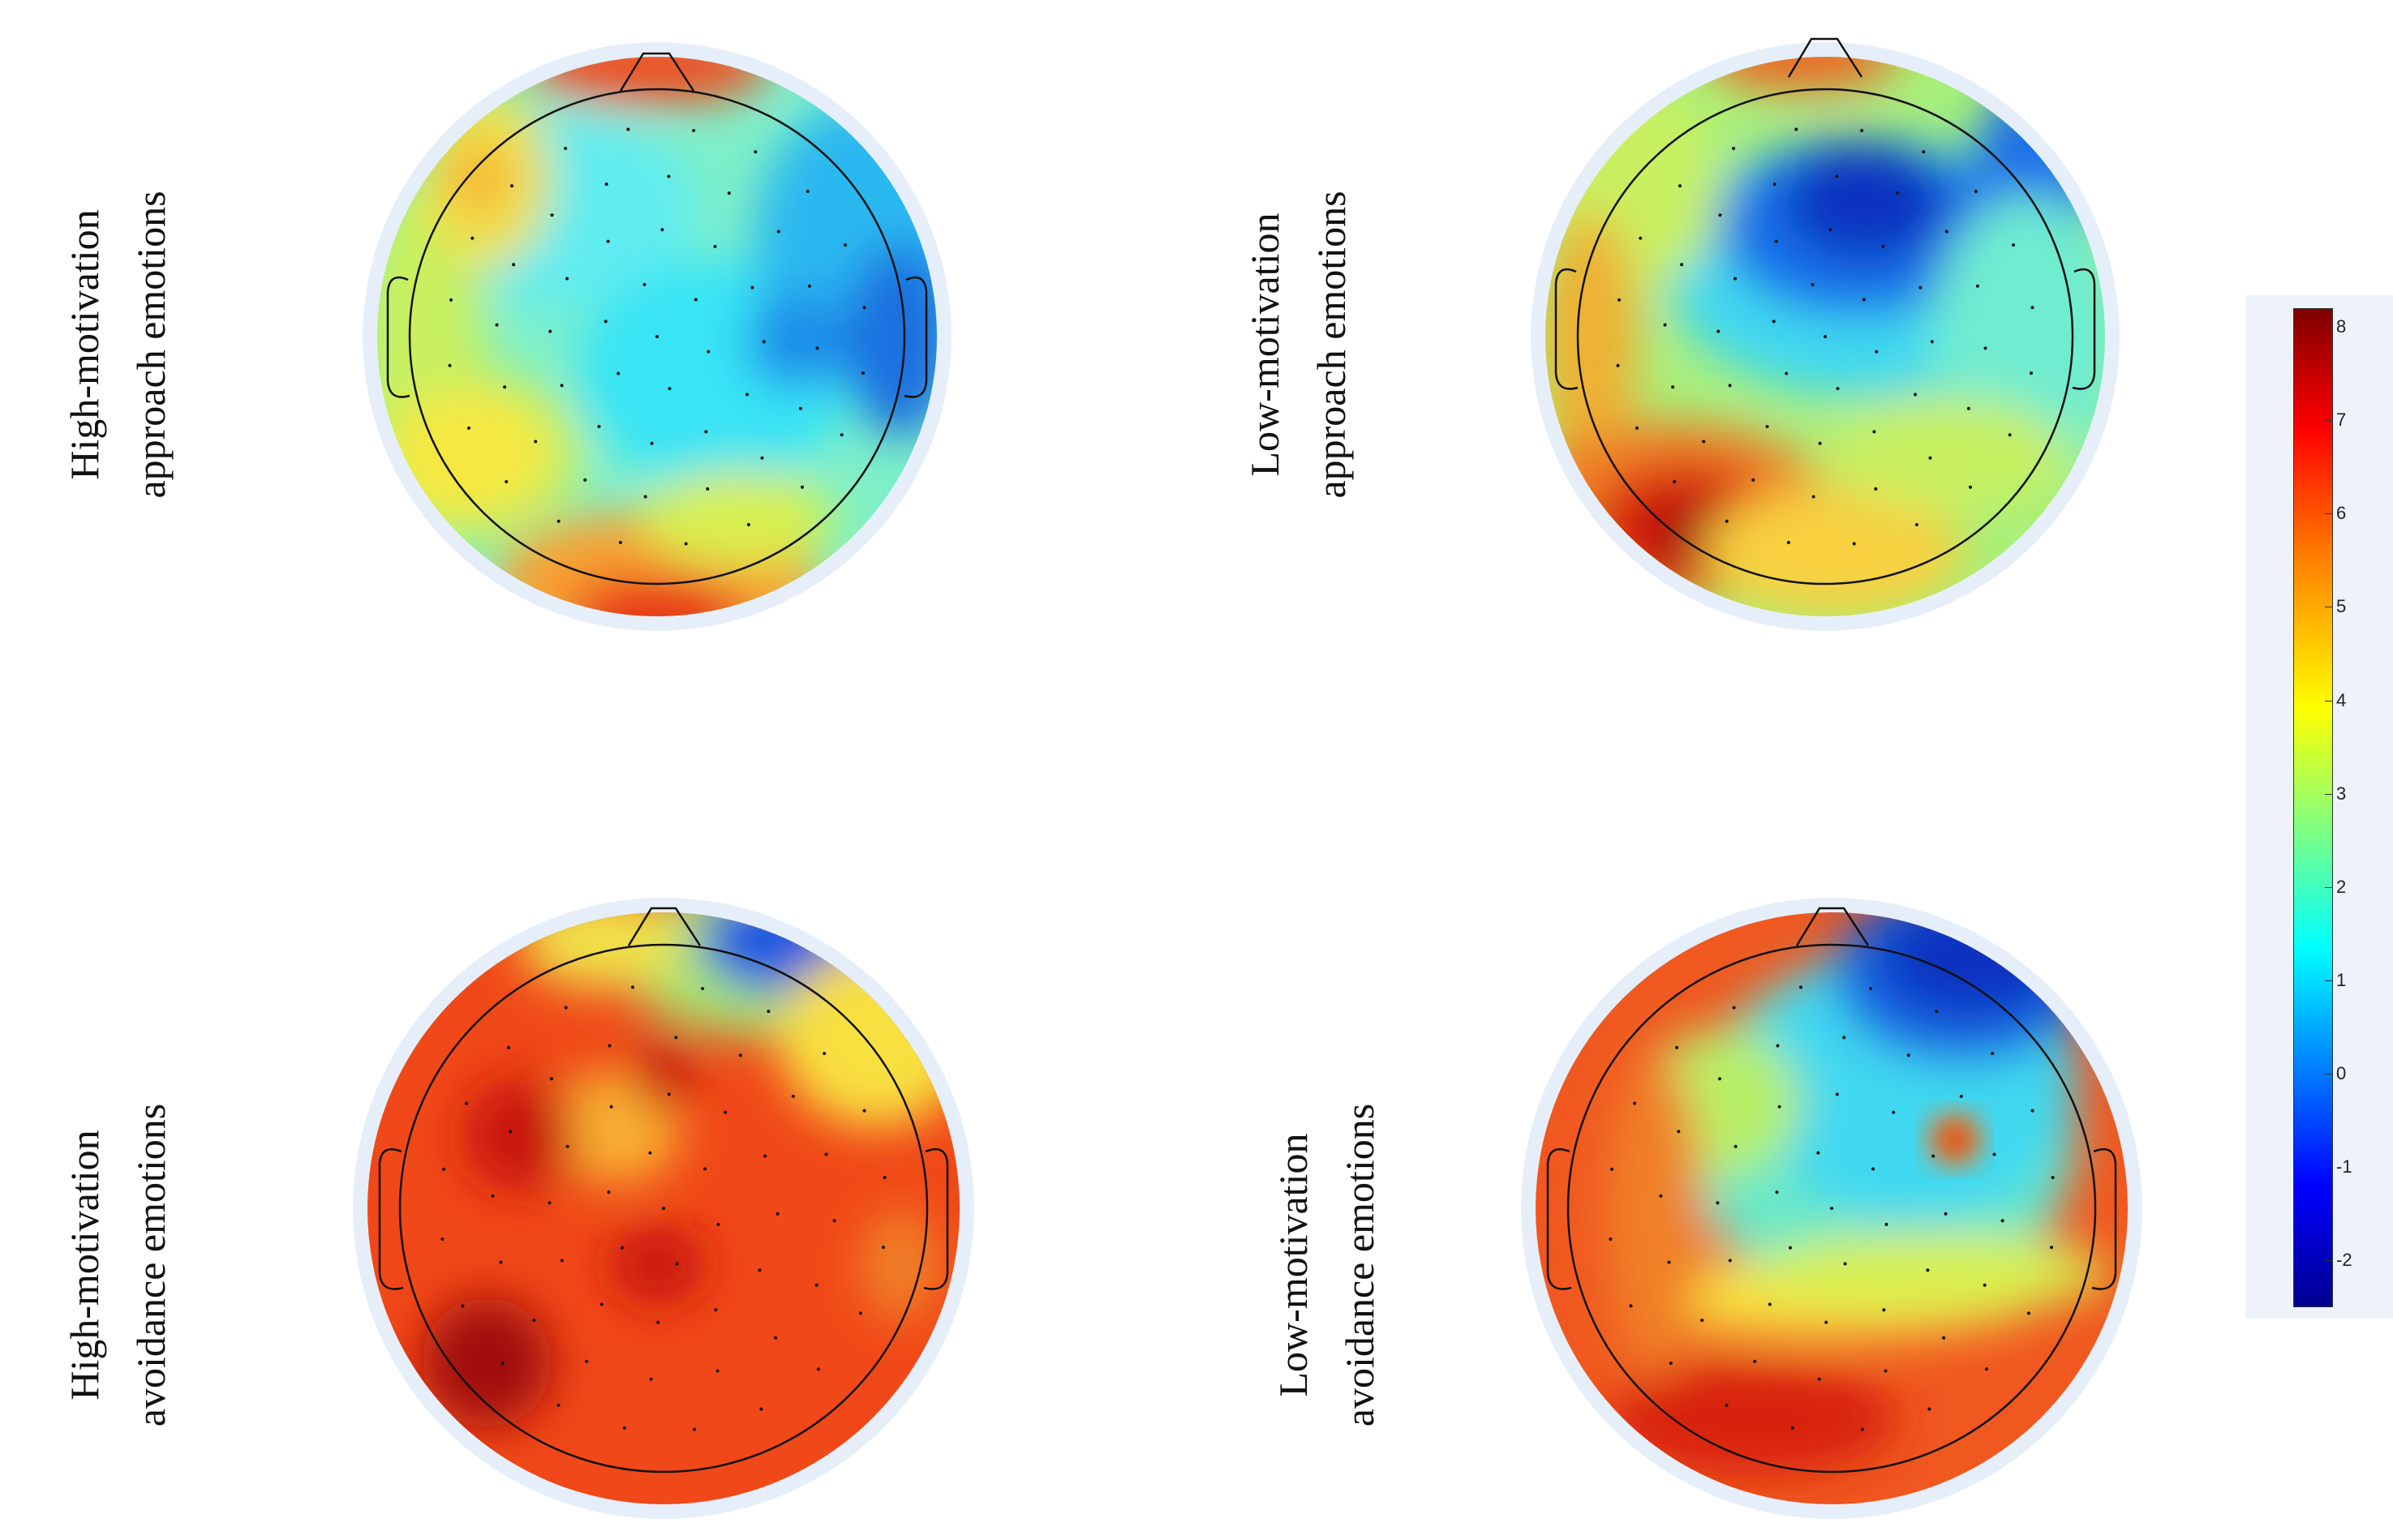 The height and width of the screenshot is (1540, 2393). Describe the element at coordinates (2313, 807) in the screenshot. I see `colorbar-gradient` at that location.